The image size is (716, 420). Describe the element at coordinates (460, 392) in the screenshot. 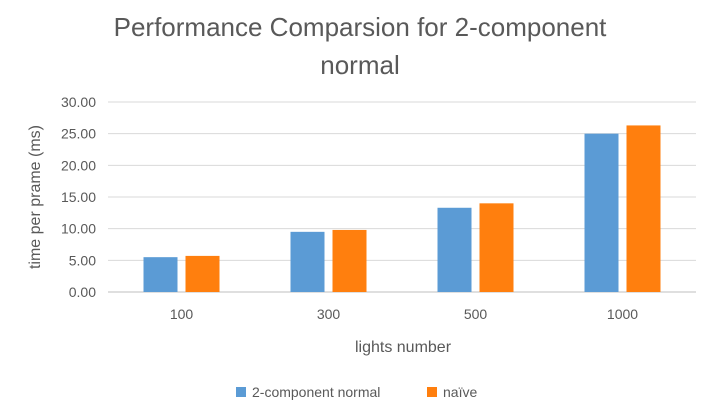

I see `legend-label: naïve` at that location.